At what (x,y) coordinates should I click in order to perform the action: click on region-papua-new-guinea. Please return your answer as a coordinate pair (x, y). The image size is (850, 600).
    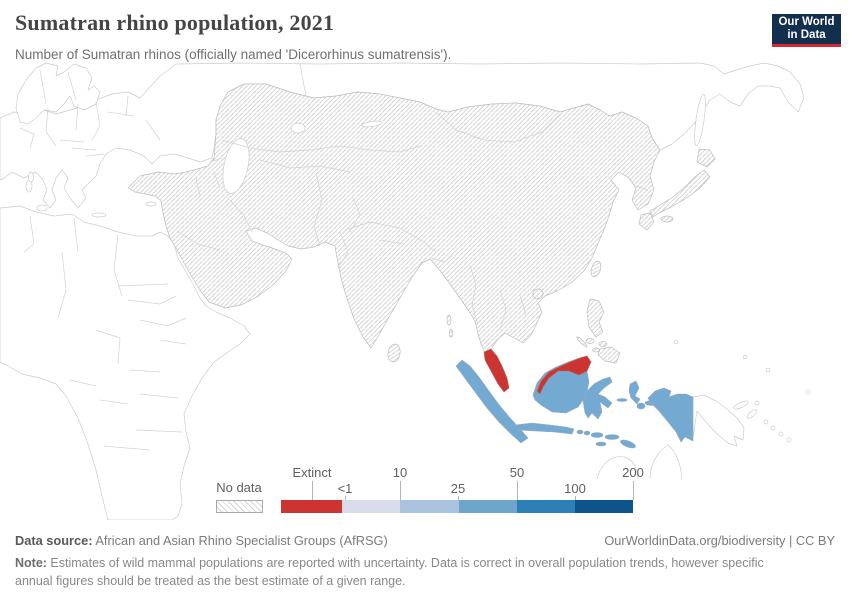
    Looking at the image, I should click on (718, 420).